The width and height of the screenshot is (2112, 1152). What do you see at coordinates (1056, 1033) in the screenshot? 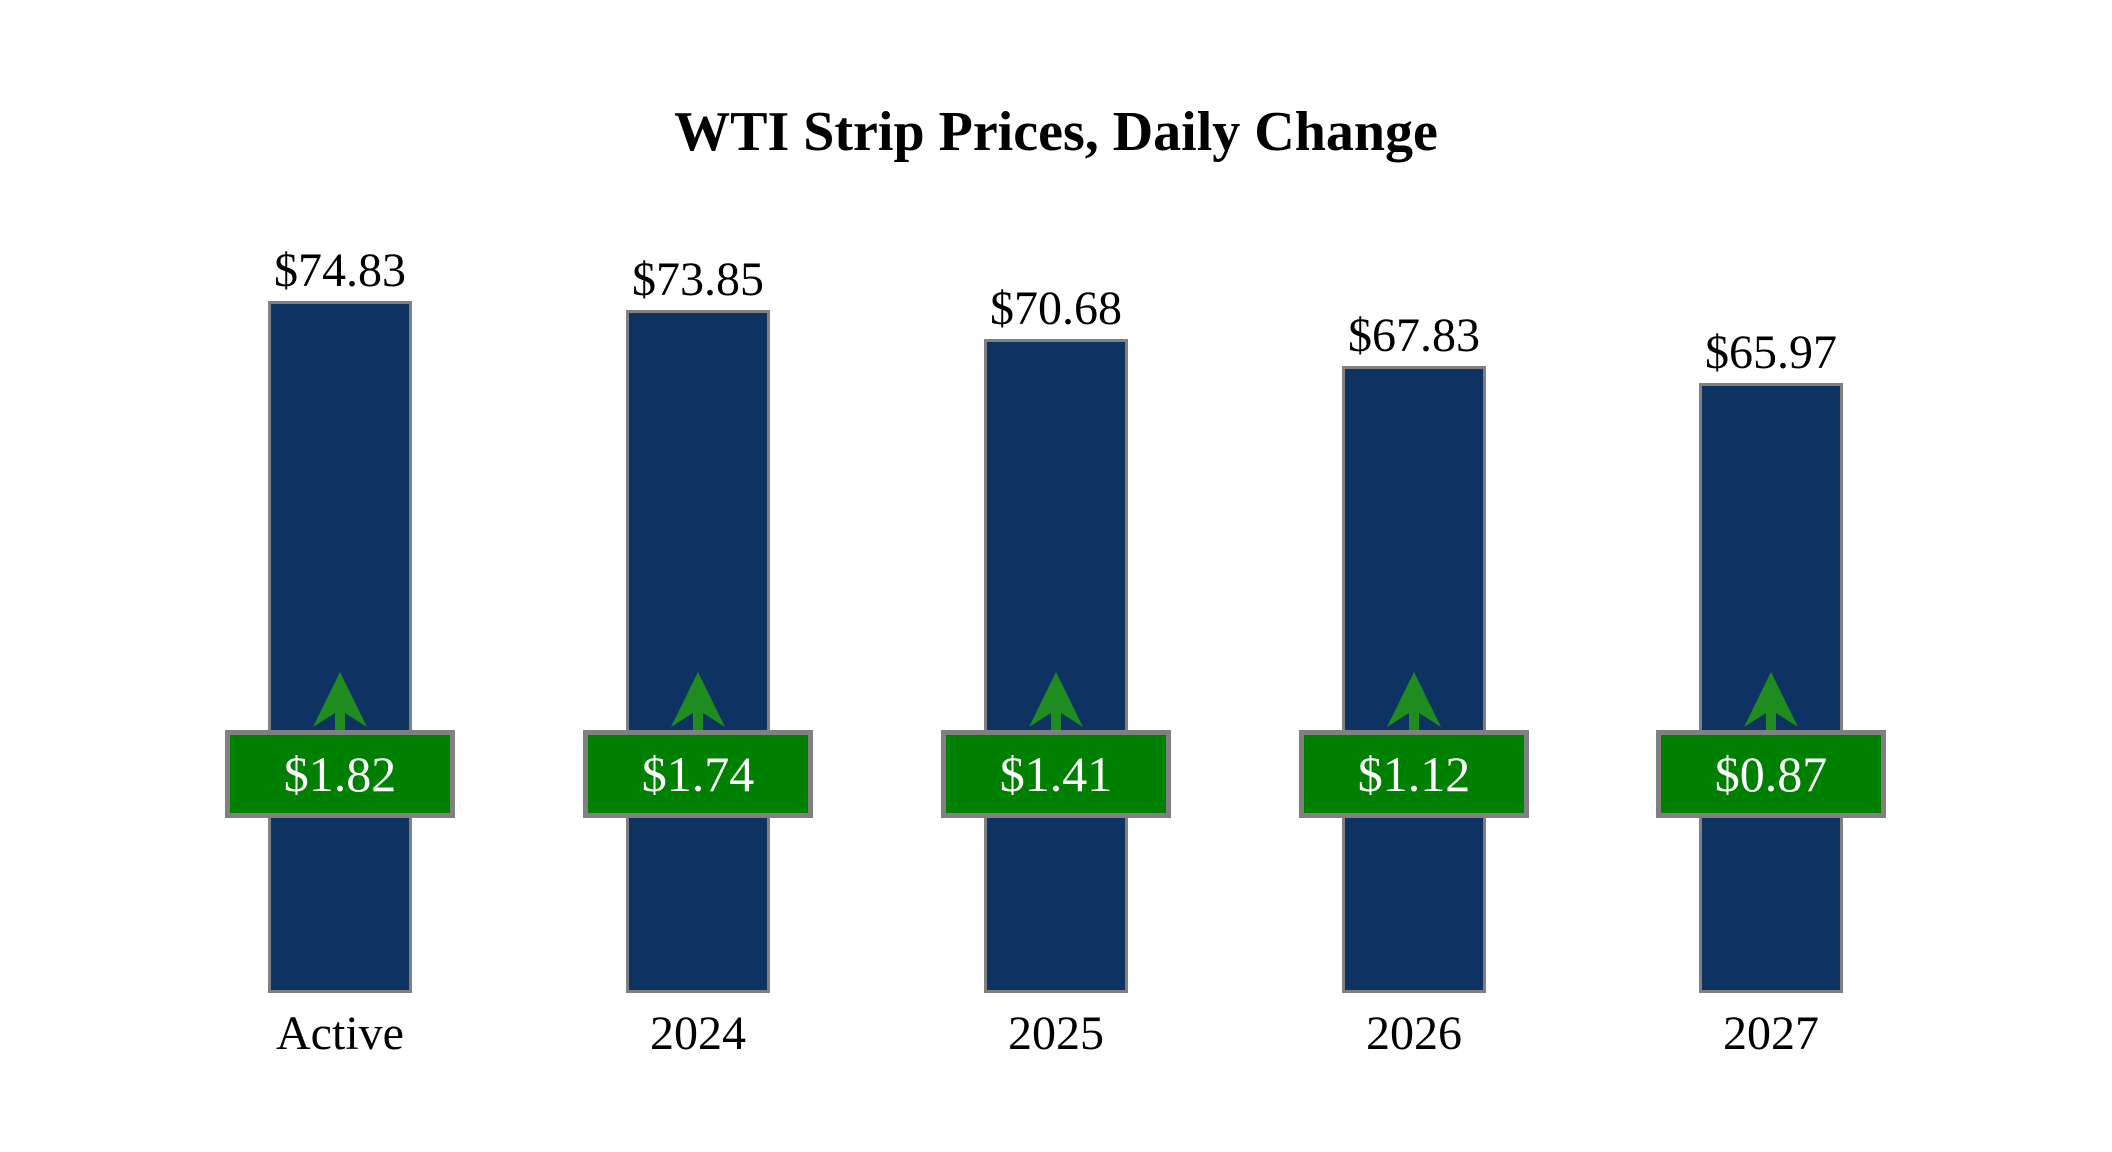
I see `category-label: 2025` at bounding box center [1056, 1033].